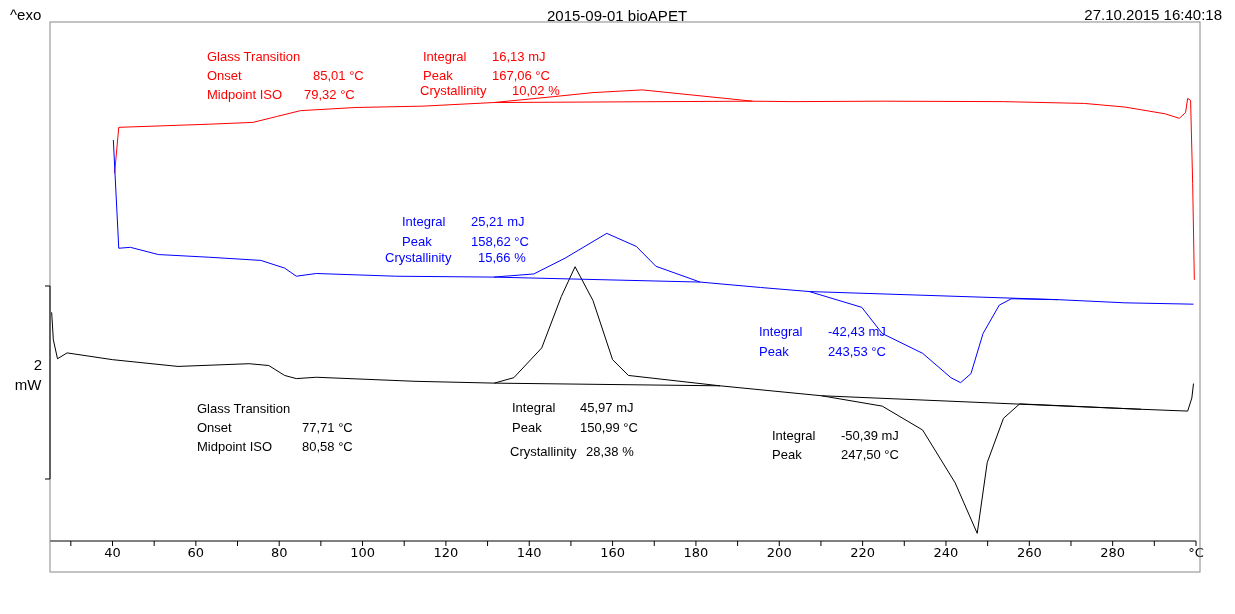 The height and width of the screenshot is (614, 1235). I want to click on x-tick-label: 200, so click(779, 553).